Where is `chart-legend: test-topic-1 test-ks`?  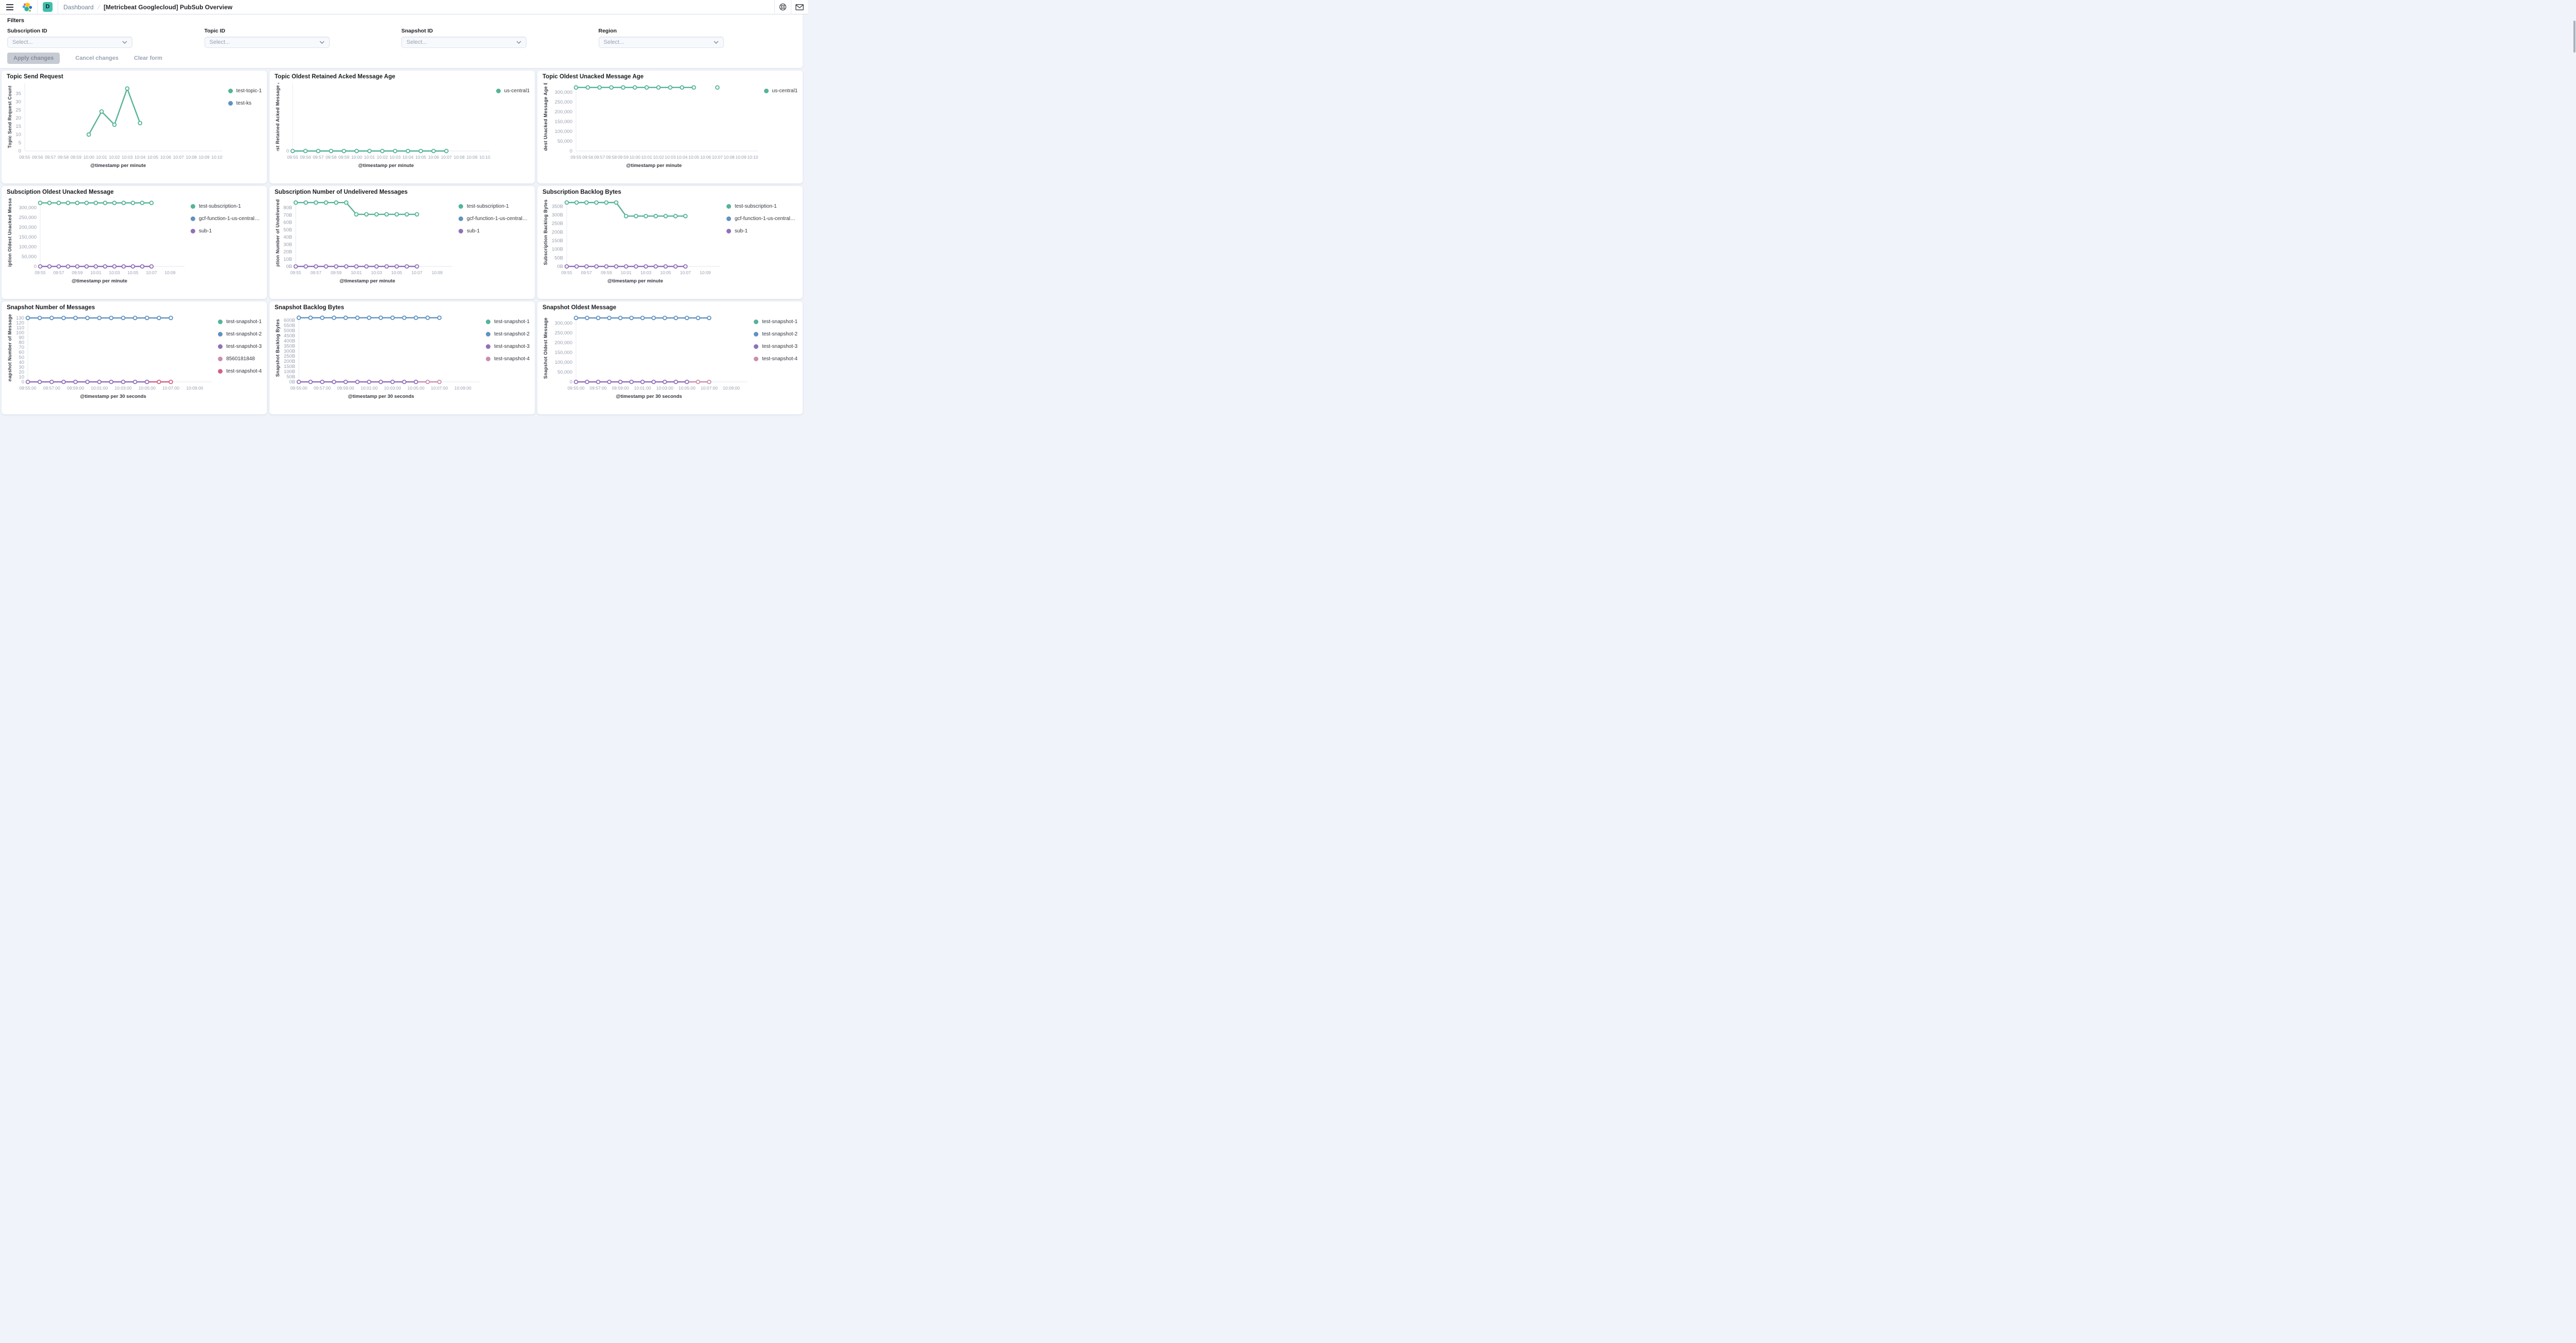 chart-legend: test-topic-1 test-ks is located at coordinates (243, 125).